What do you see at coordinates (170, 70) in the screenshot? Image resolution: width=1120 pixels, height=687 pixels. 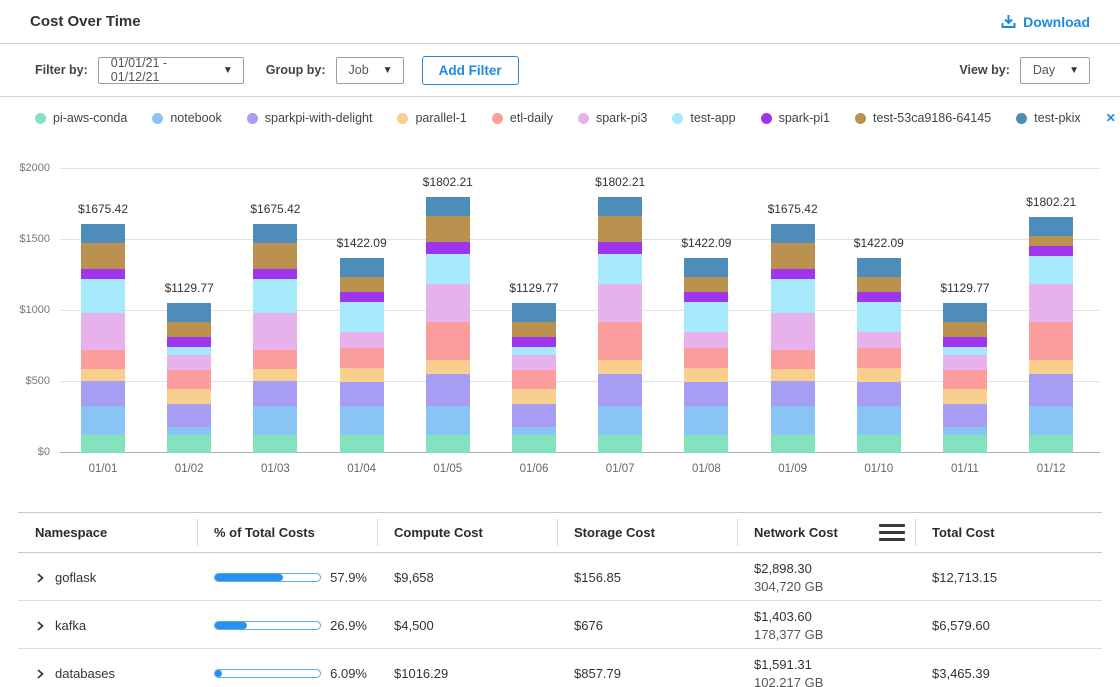 I see `date-range-select: 01/01/21 - 01/12/21 ▼` at bounding box center [170, 70].